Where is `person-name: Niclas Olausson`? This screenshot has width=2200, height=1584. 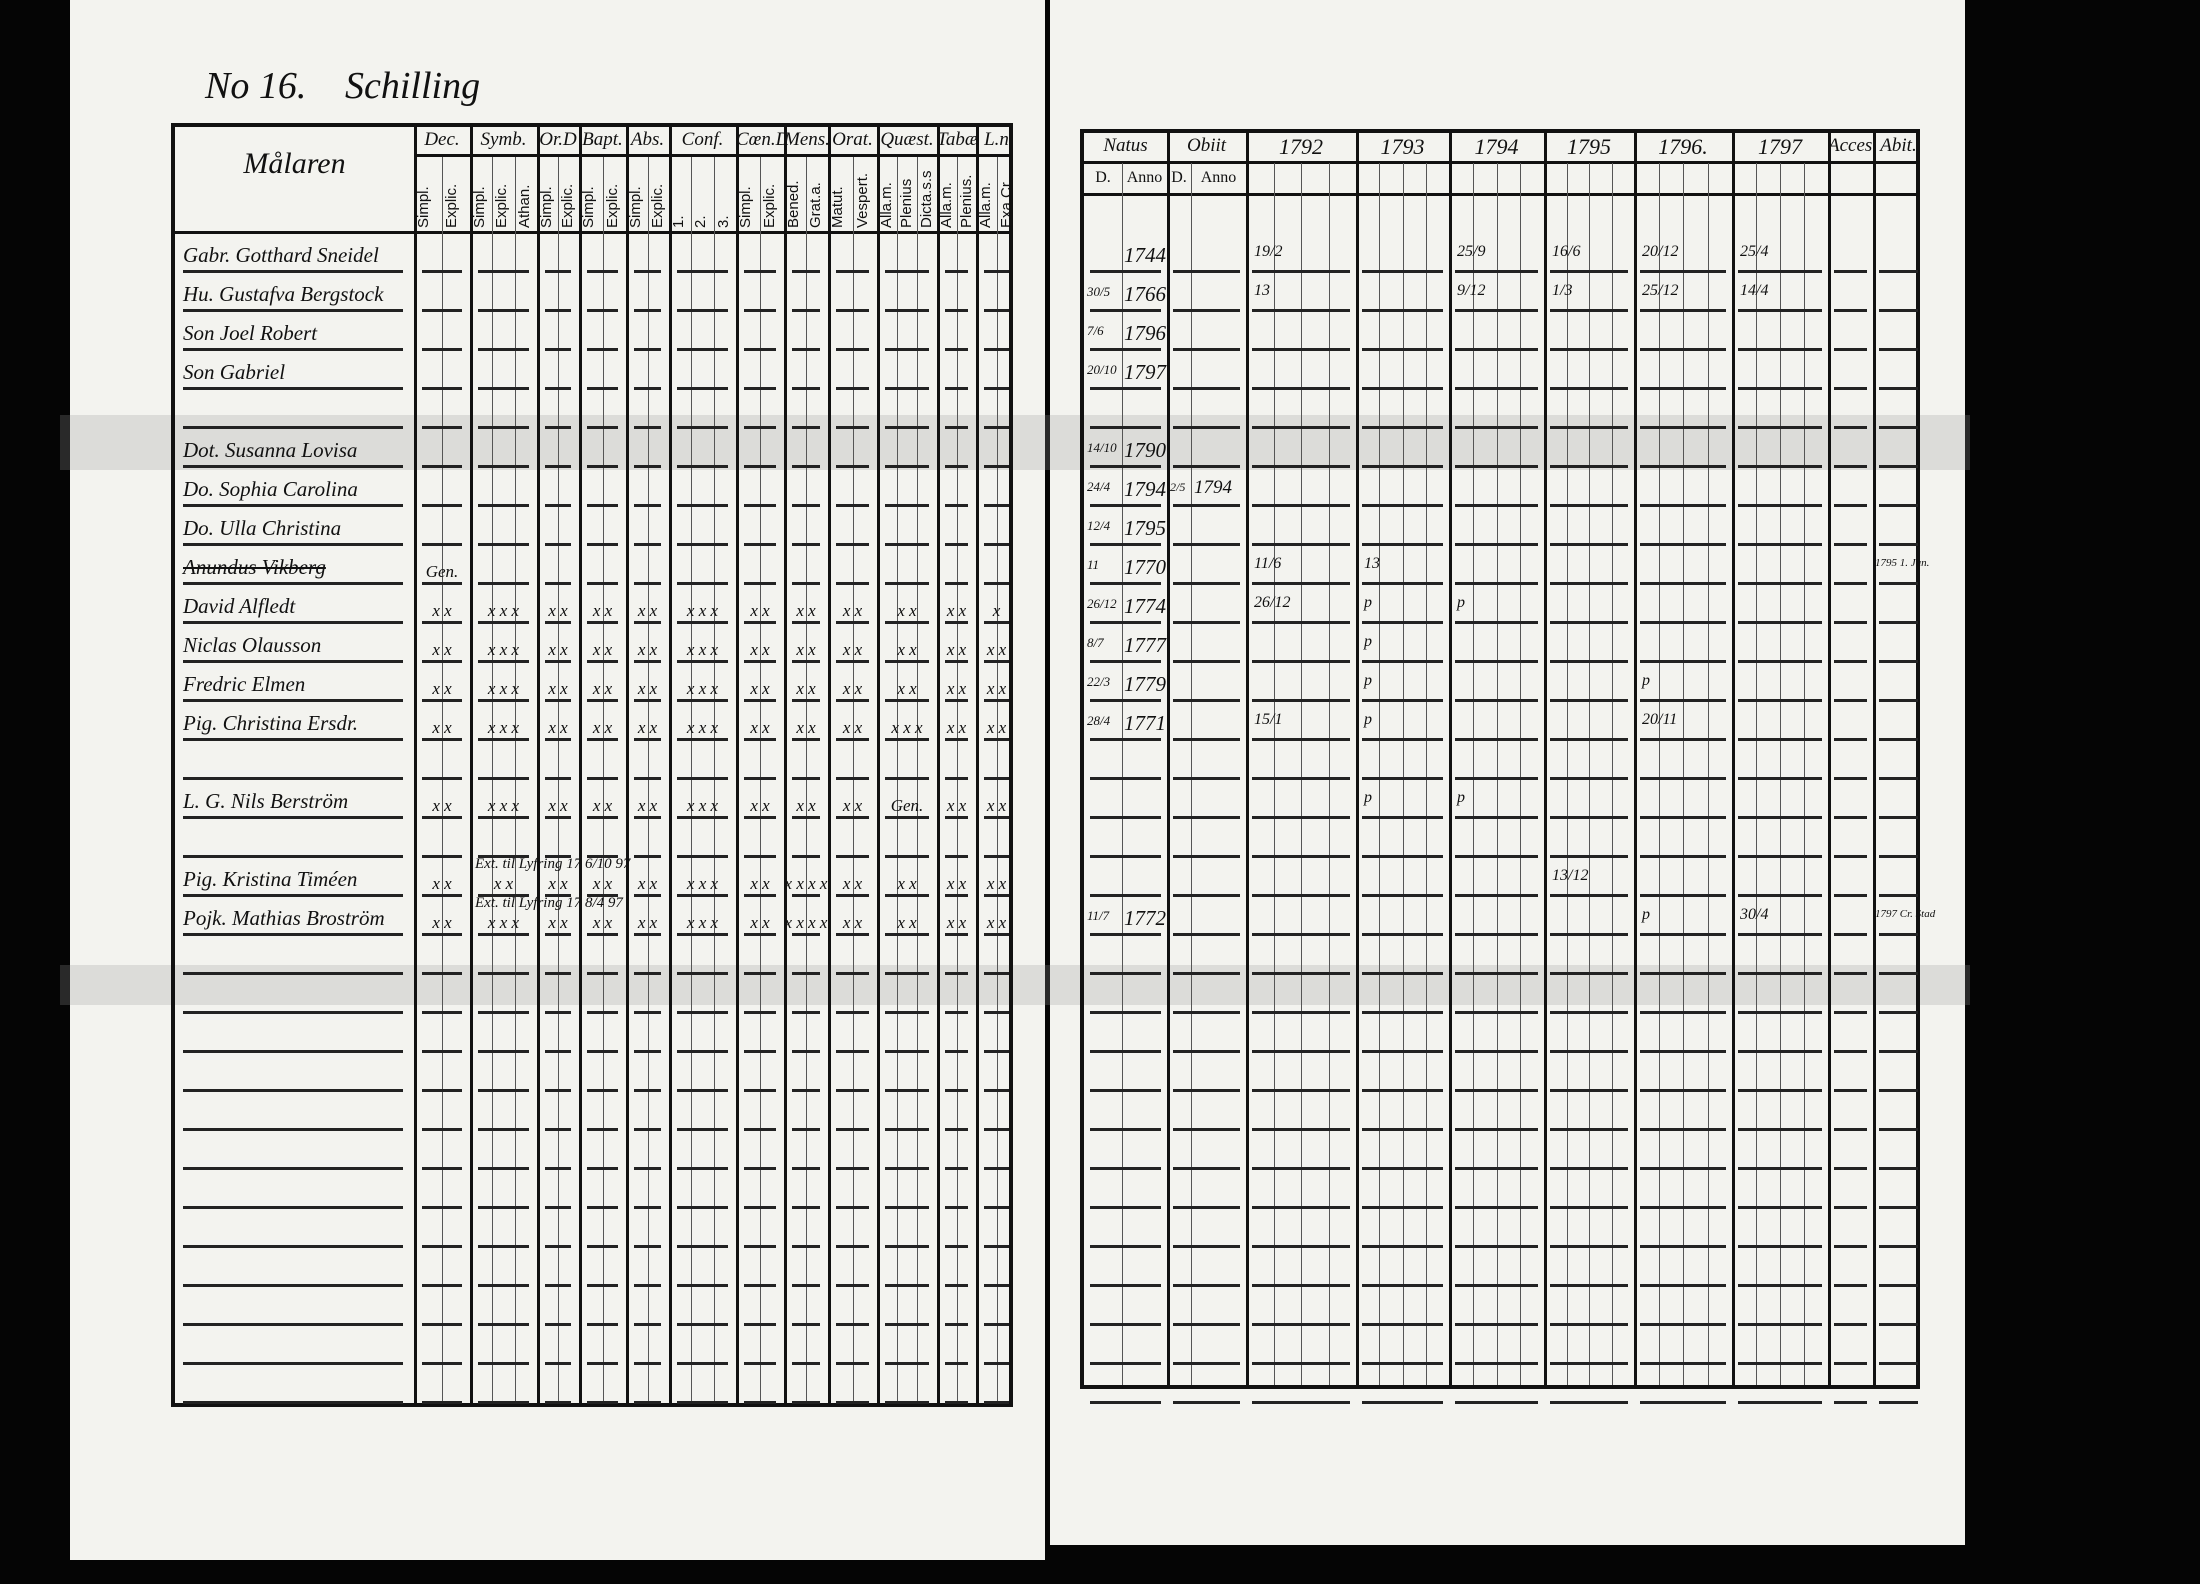 person-name: Niclas Olausson is located at coordinates (252, 645).